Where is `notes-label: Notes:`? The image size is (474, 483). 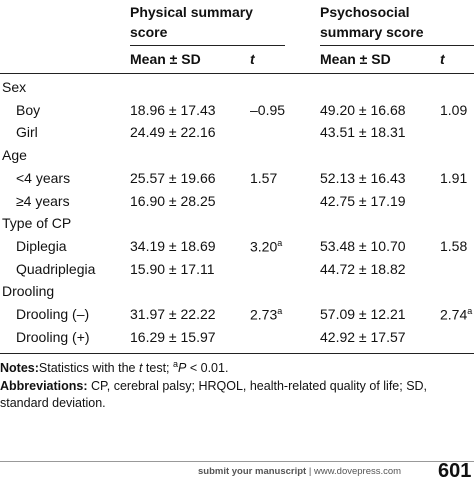 notes-label: Notes: is located at coordinates (19, 368).